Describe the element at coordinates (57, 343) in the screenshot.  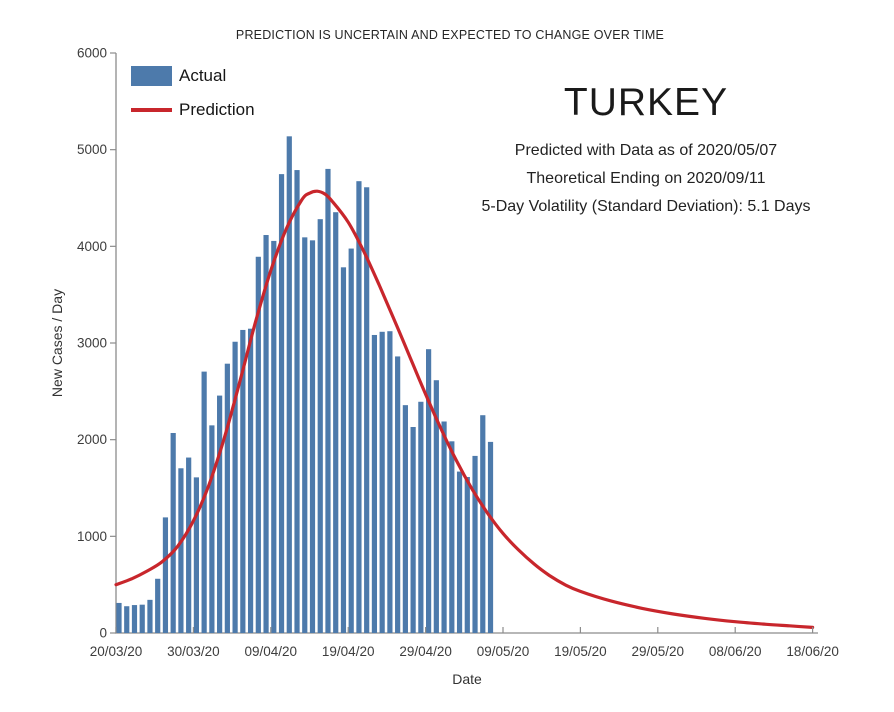
I see `y-axis-title: New Cases / Day` at that location.